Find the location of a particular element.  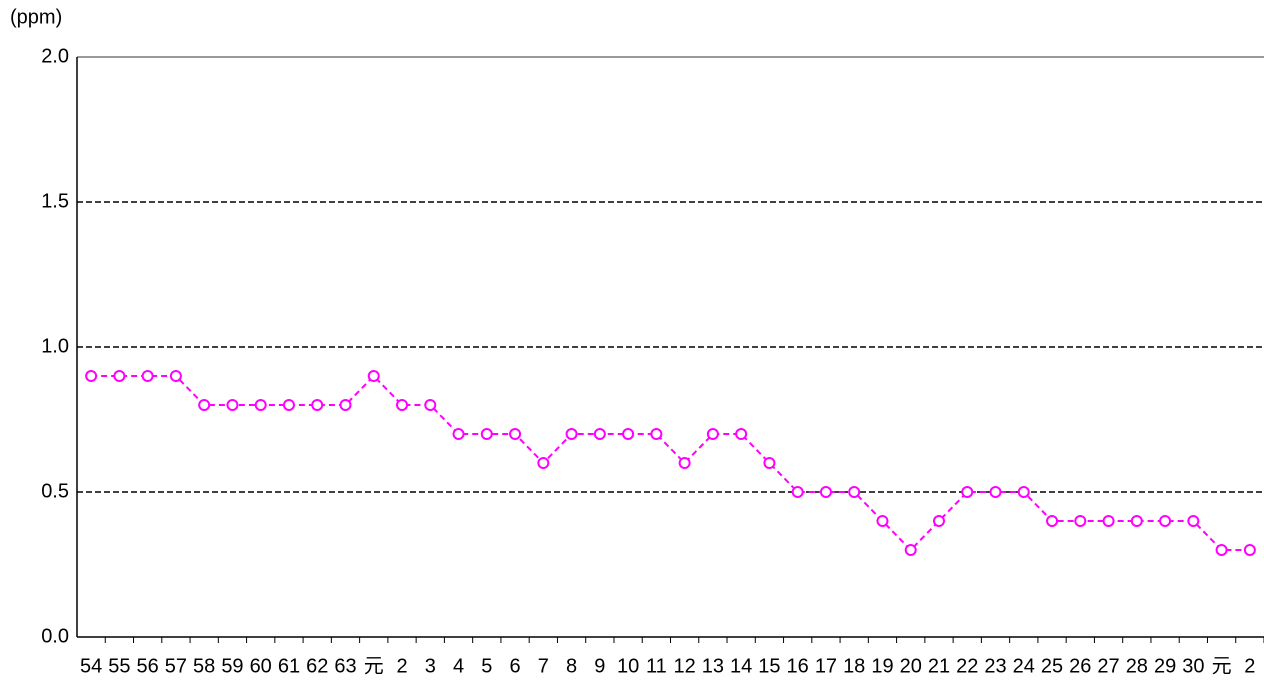

y-tick-label: 1.0 is located at coordinates (55, 346).